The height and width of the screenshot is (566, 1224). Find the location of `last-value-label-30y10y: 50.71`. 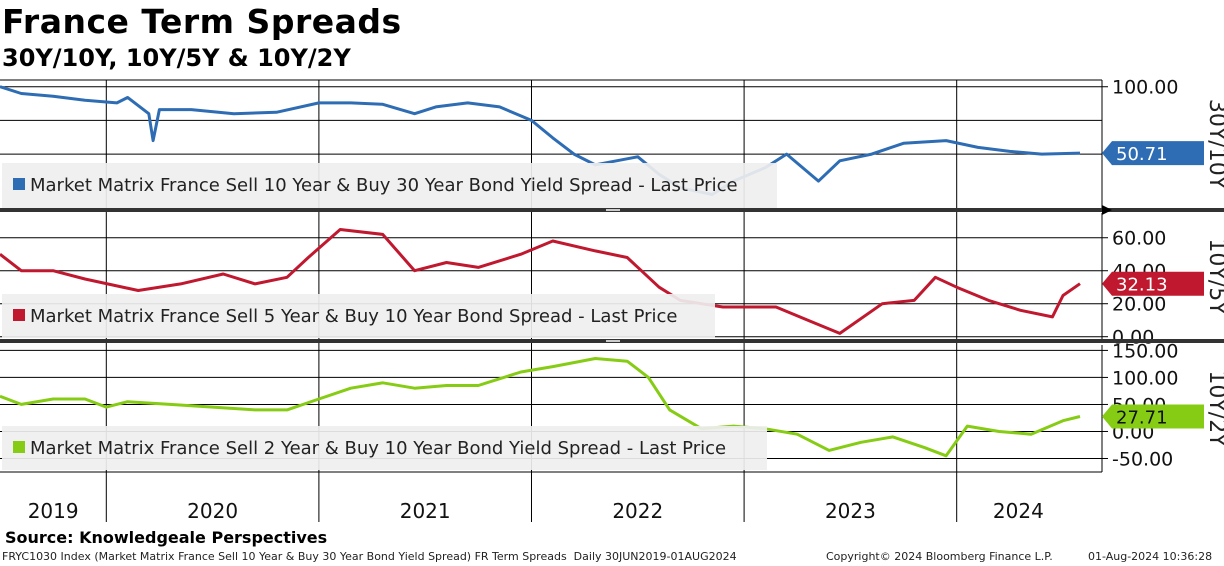

last-value-label-30y10y: 50.71 is located at coordinates (1142, 154).